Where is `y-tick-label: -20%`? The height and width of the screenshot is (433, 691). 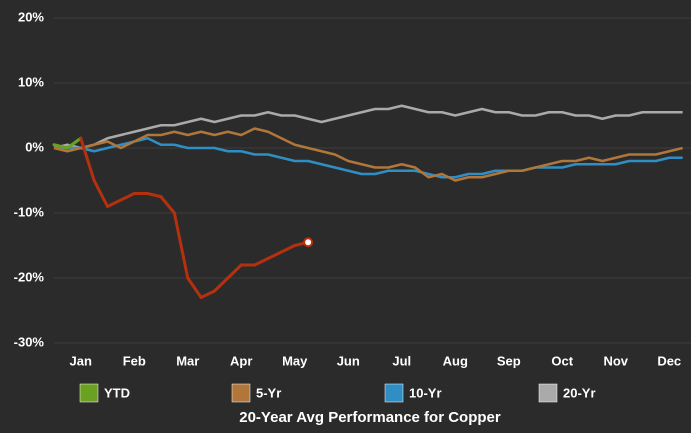 y-tick-label: -20% is located at coordinates (29, 276).